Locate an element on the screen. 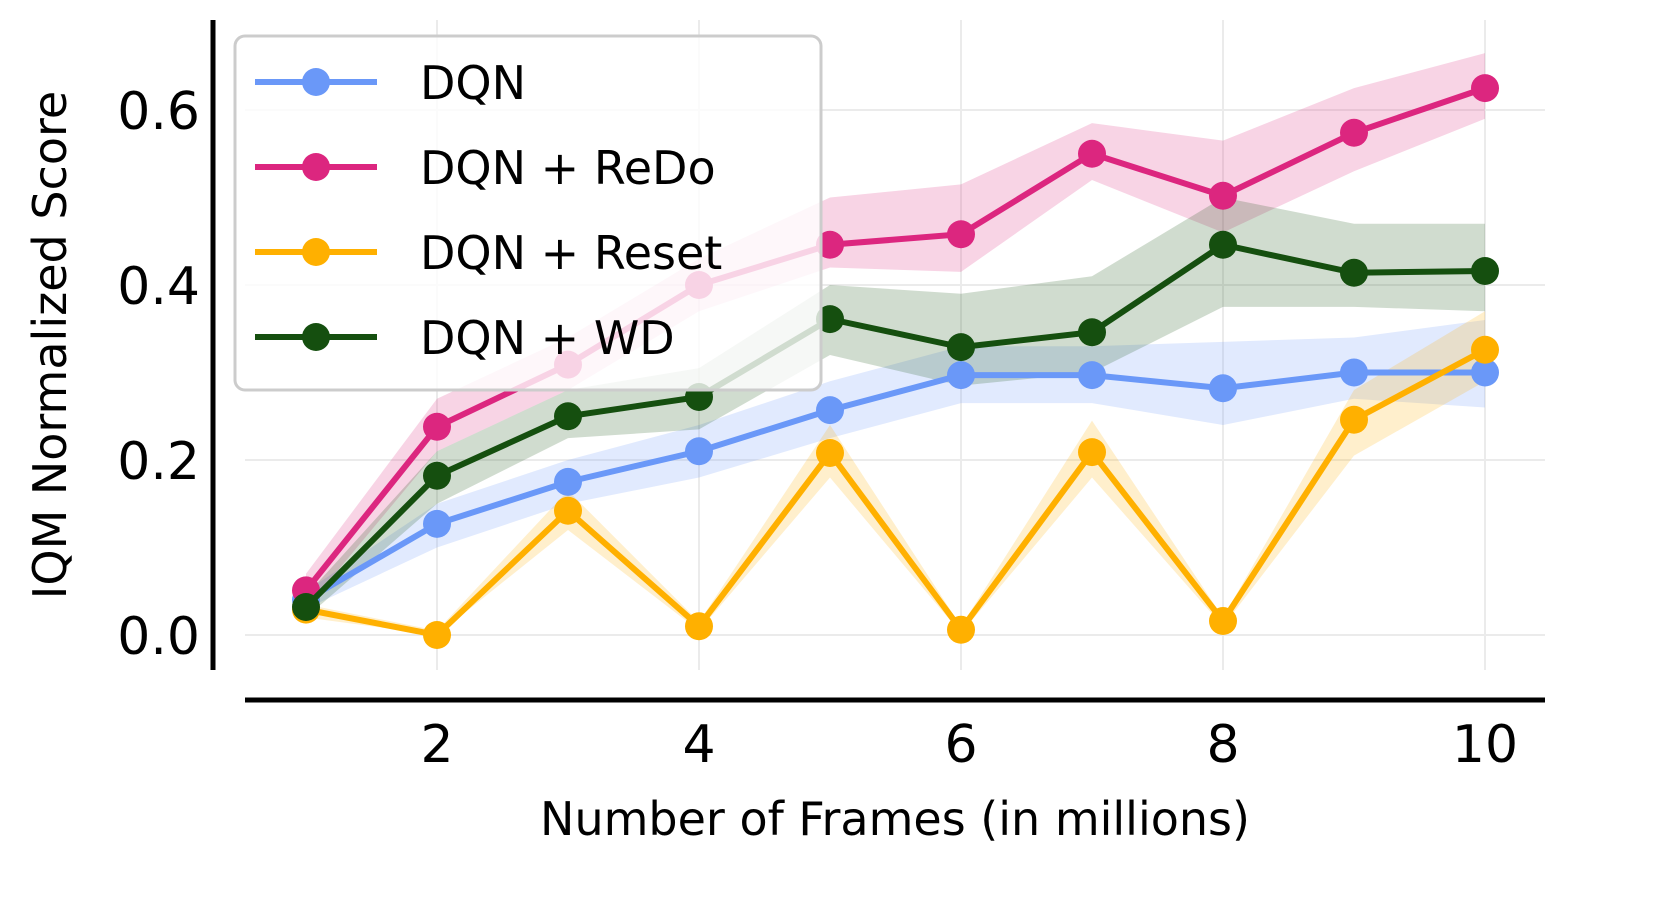 The image size is (1659, 923). y-axis-label: IQM Normalized Score is located at coordinates (50, 345).